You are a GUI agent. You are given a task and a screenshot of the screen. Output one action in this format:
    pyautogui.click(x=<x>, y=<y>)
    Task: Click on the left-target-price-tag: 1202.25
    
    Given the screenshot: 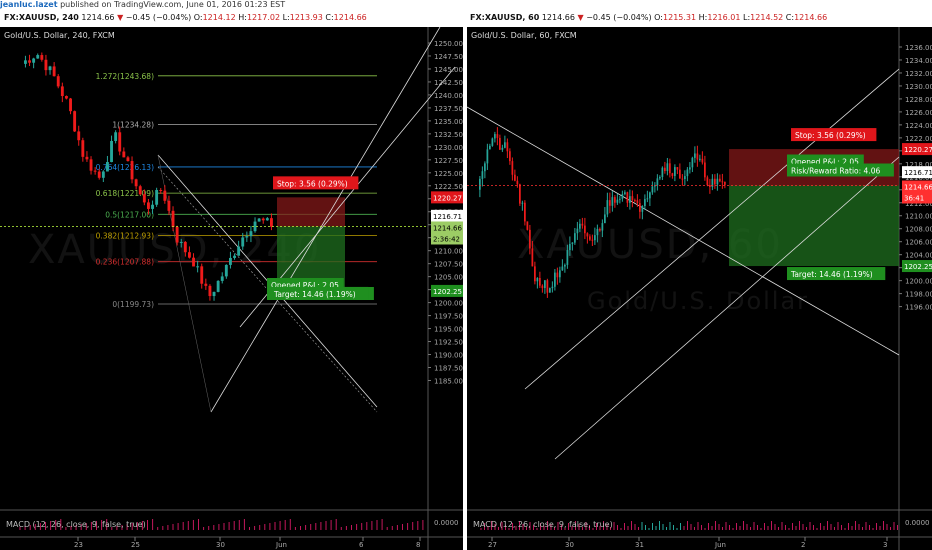 What is the action you would take?
    pyautogui.click(x=447, y=292)
    